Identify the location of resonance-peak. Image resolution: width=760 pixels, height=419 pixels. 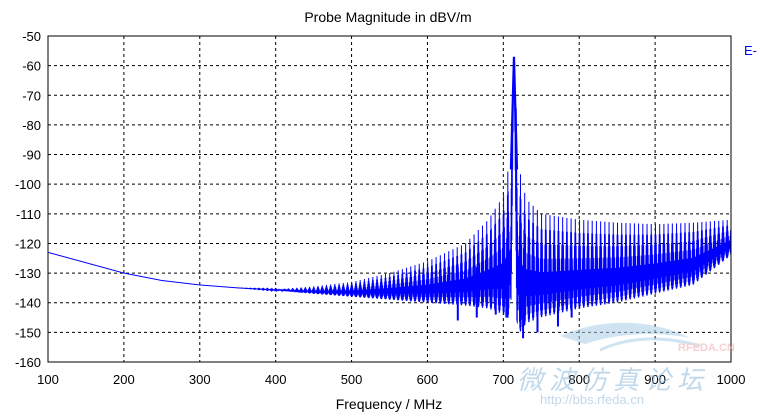
(514, 113).